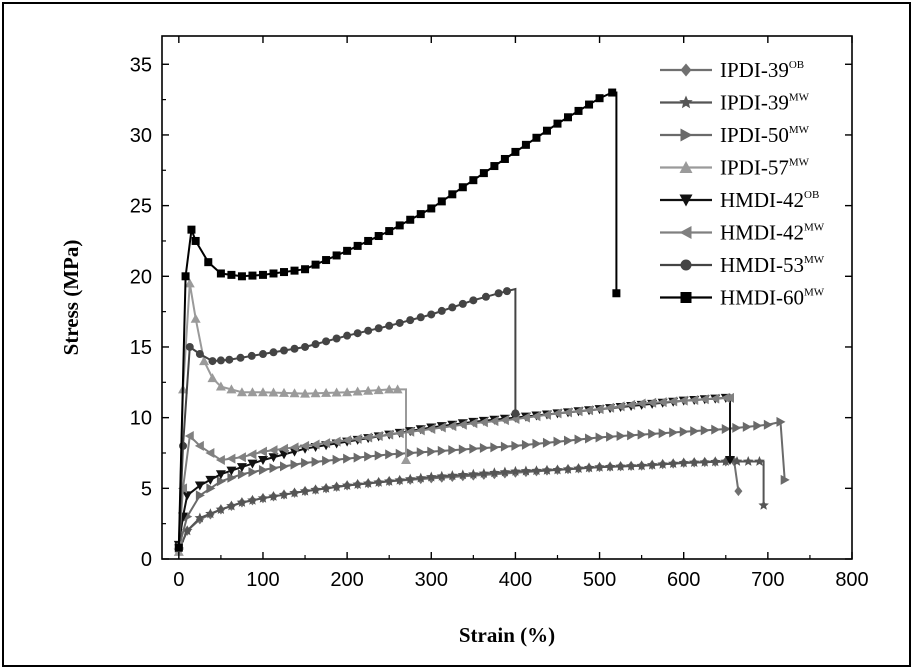 The width and height of the screenshot is (915, 671). I want to click on x-tick-label: 400, so click(515, 580).